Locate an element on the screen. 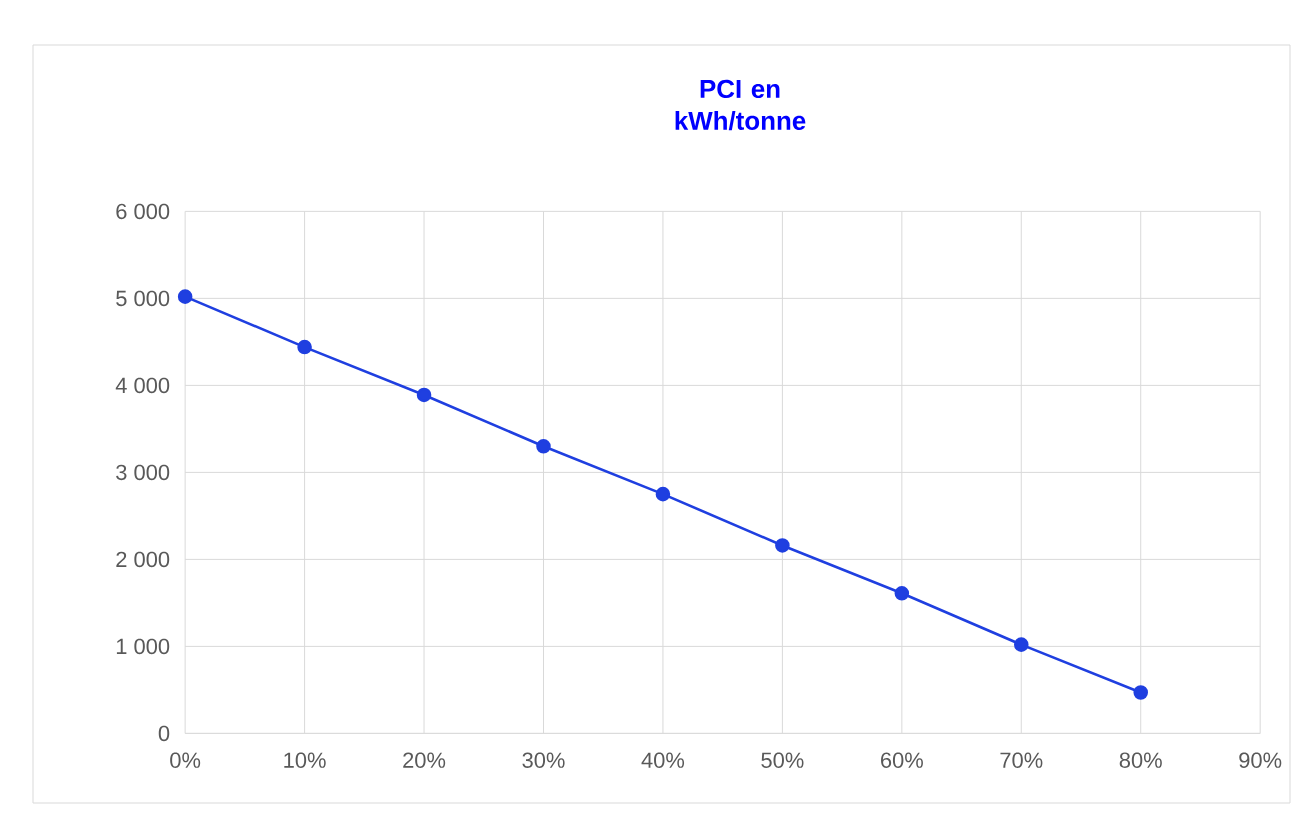 The width and height of the screenshot is (1302, 823). x-tick-label: 0% is located at coordinates (185, 760).